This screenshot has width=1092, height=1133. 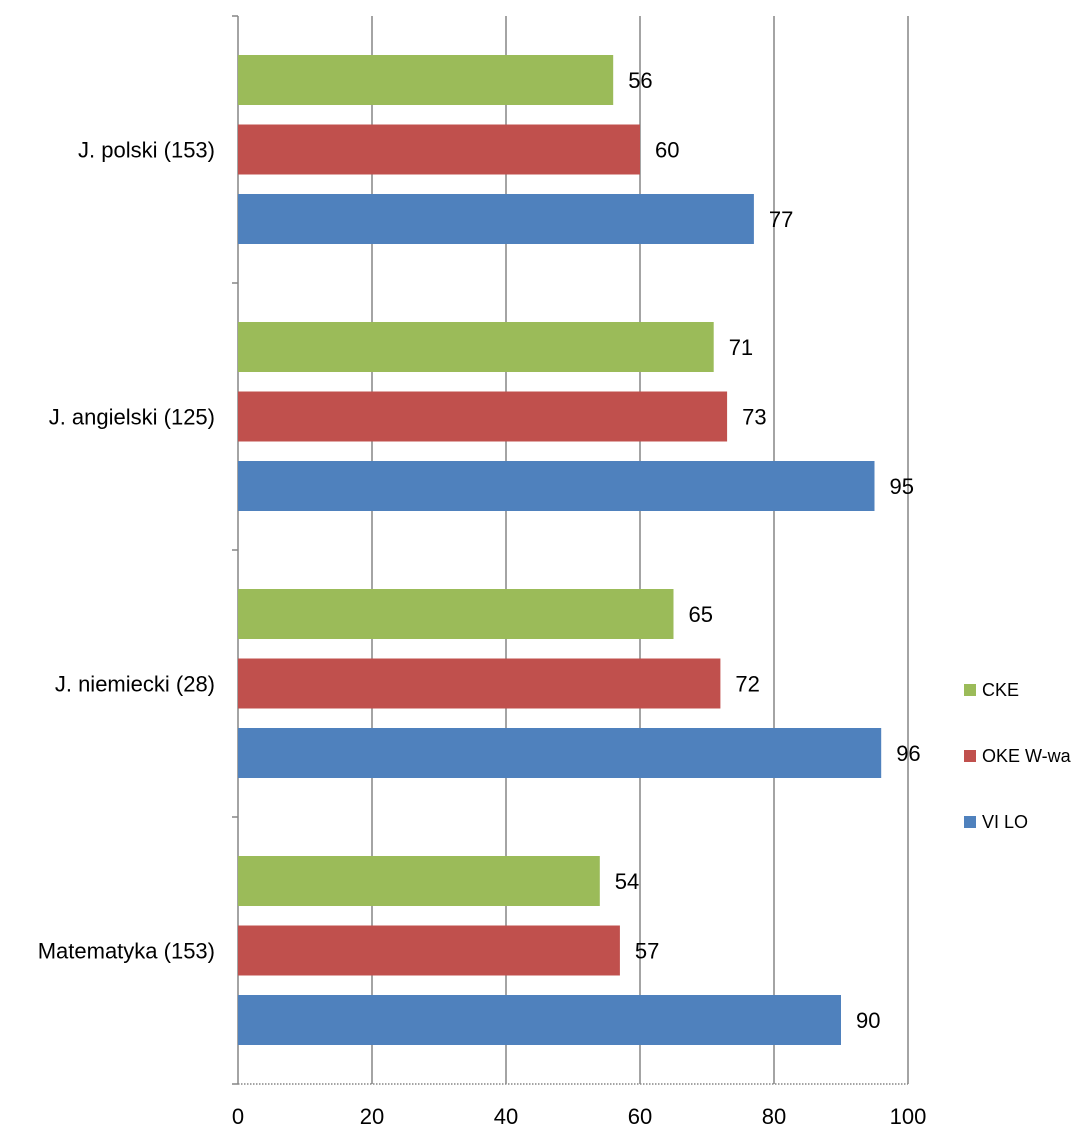 I want to click on x-tick-label-100: 100, so click(x=908, y=1116).